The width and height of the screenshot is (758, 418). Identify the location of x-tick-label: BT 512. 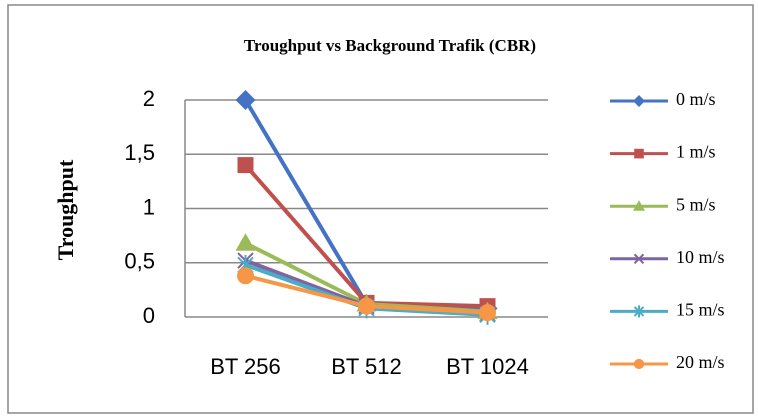
(366, 366).